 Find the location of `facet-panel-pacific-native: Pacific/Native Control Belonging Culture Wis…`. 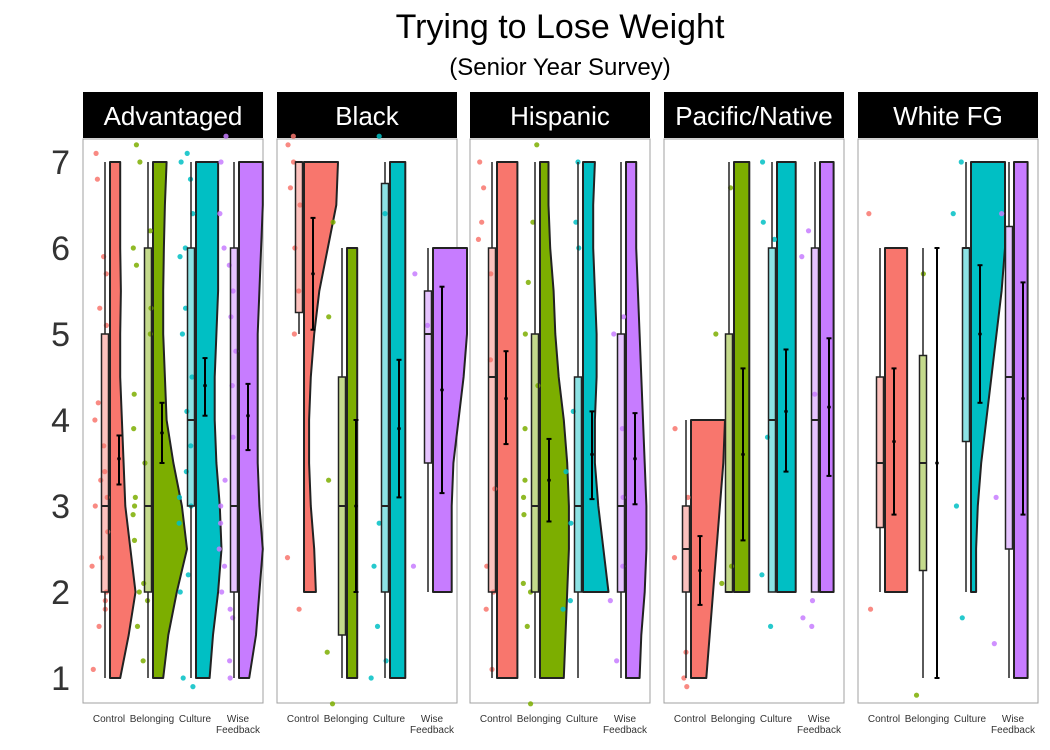

facet-panel-pacific-native: Pacific/Native Control Belonging Culture Wis… is located at coordinates (754, 414).